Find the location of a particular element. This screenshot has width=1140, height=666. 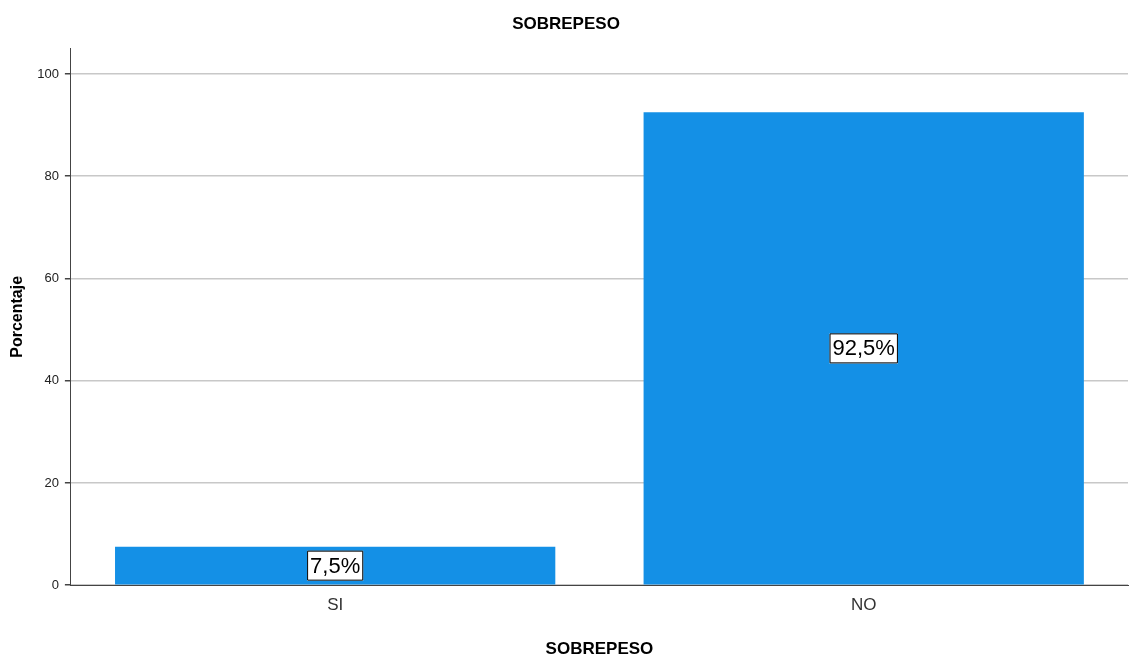

chart-title: SOBREPESO is located at coordinates (566, 23).